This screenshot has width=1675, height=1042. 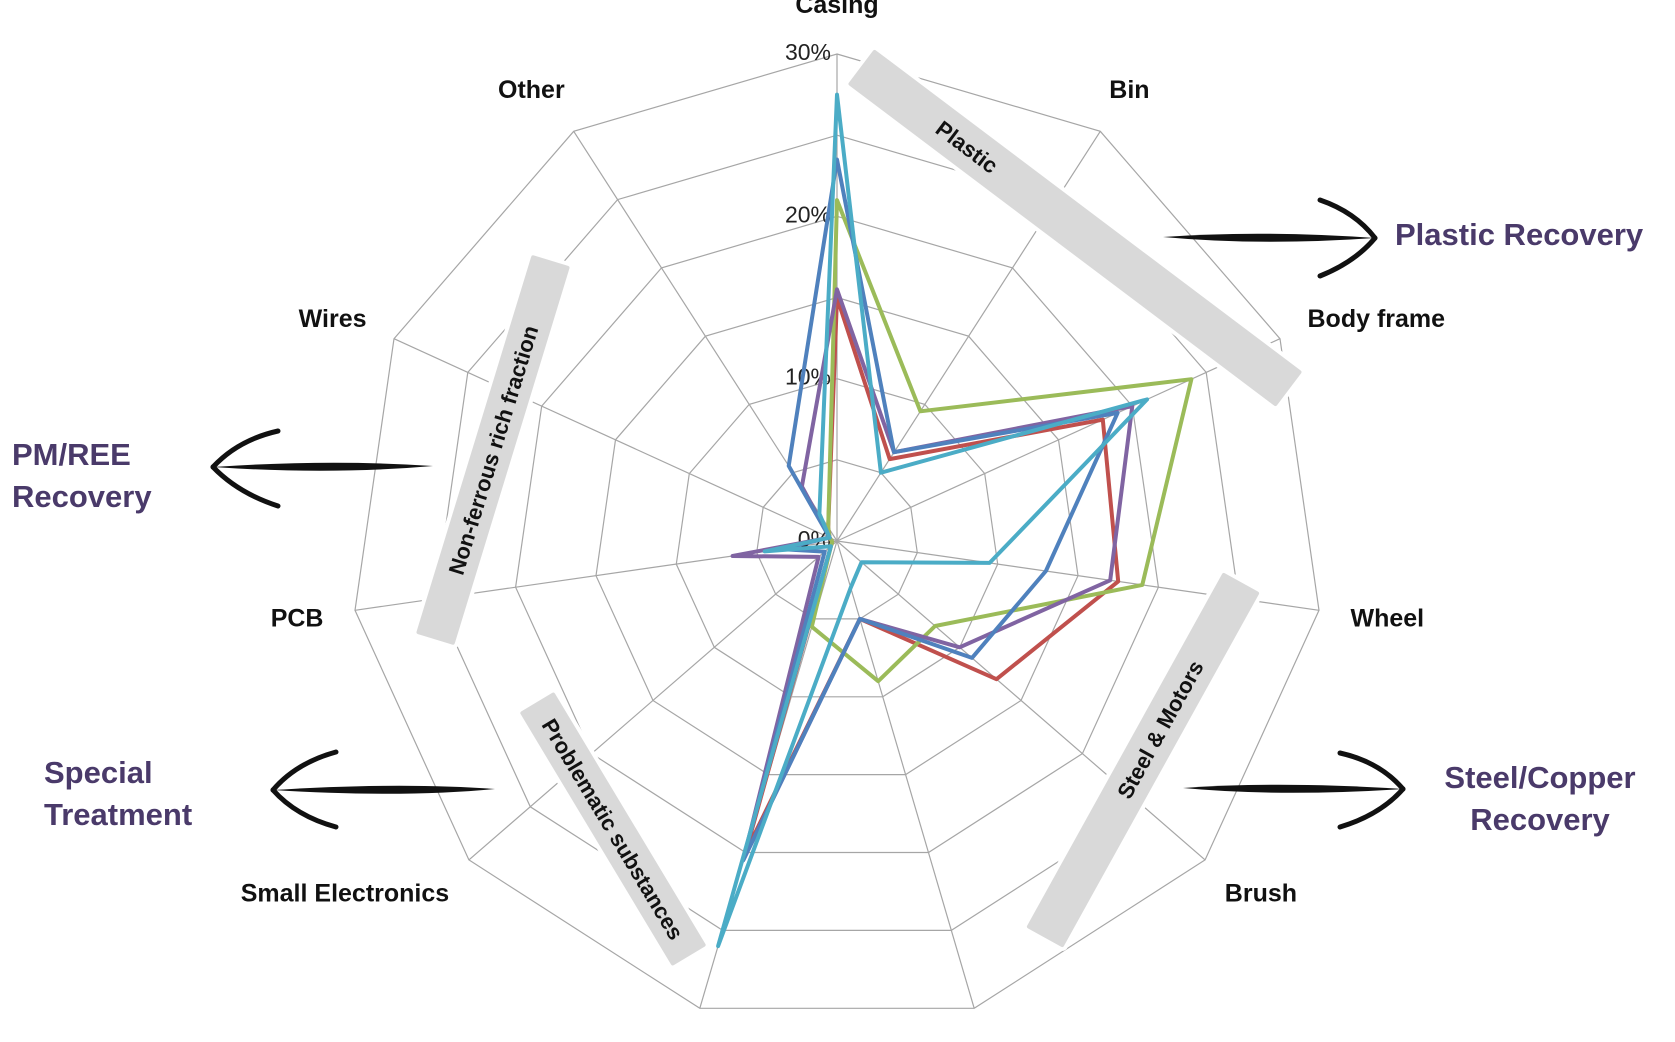 I want to click on axis-label: PCB, so click(x=297, y=618).